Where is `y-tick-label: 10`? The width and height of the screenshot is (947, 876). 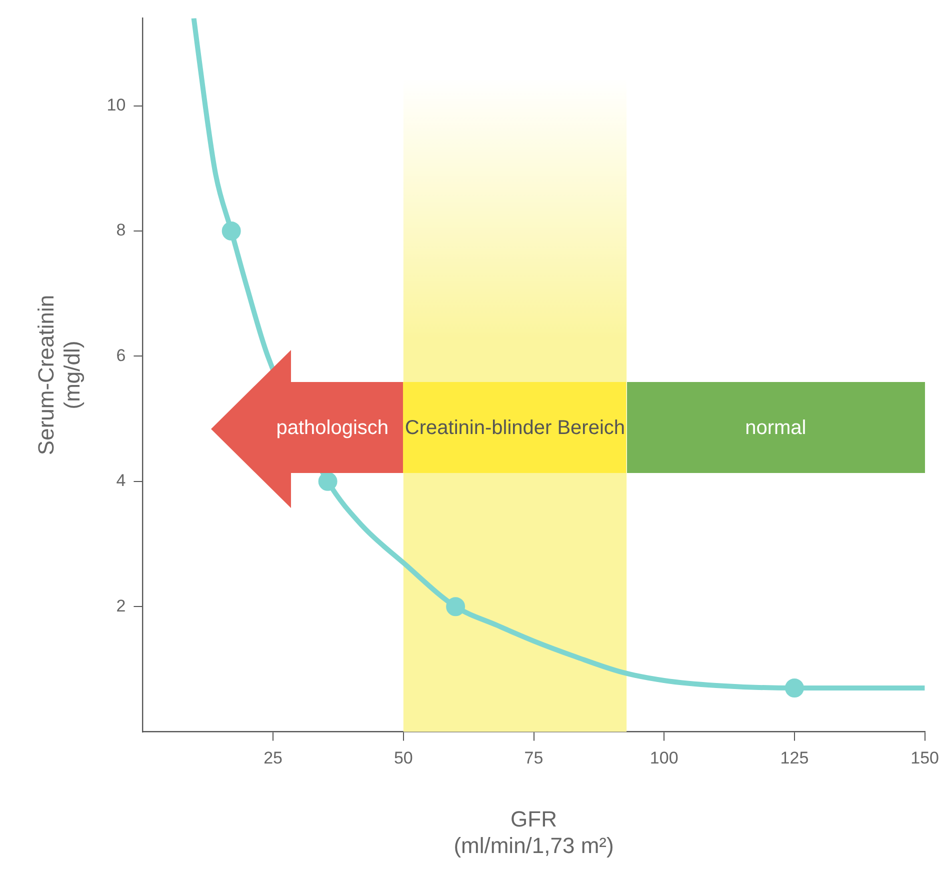
y-tick-label: 10 is located at coordinates (116, 105).